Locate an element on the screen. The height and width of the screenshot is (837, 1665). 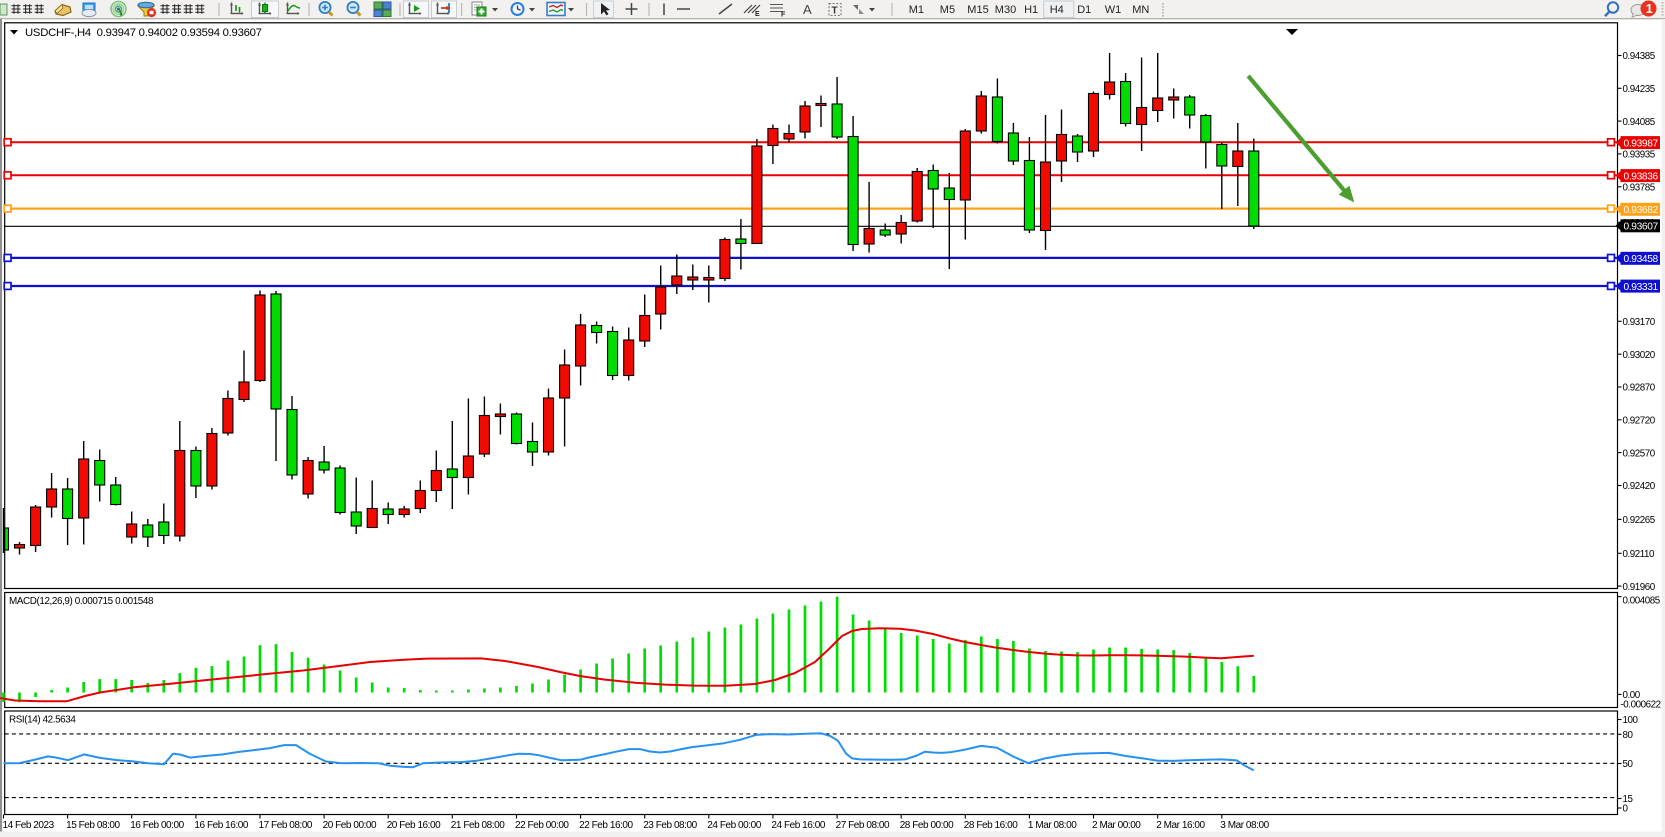
svg-text: 0.93987 is located at coordinates (1641, 144).